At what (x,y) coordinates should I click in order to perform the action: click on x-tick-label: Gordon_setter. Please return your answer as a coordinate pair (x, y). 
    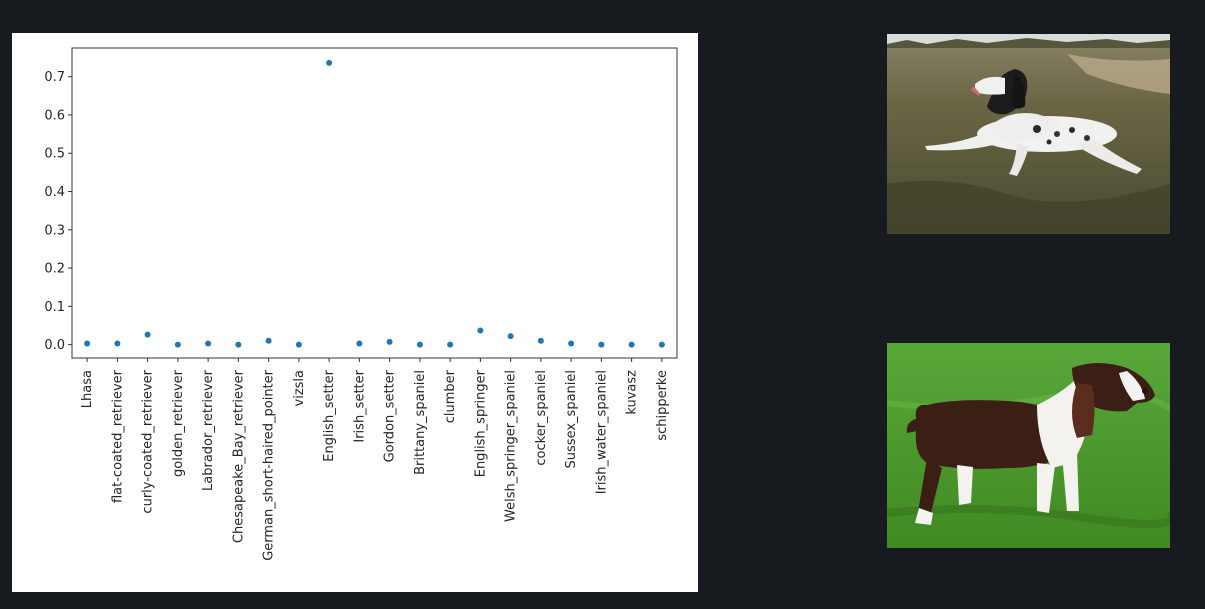
    Looking at the image, I should click on (390, 415).